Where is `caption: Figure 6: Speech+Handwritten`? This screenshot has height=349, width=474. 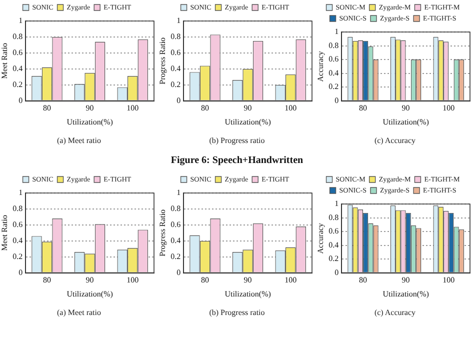 caption: Figure 6: Speech+Handwritten is located at coordinates (237, 161).